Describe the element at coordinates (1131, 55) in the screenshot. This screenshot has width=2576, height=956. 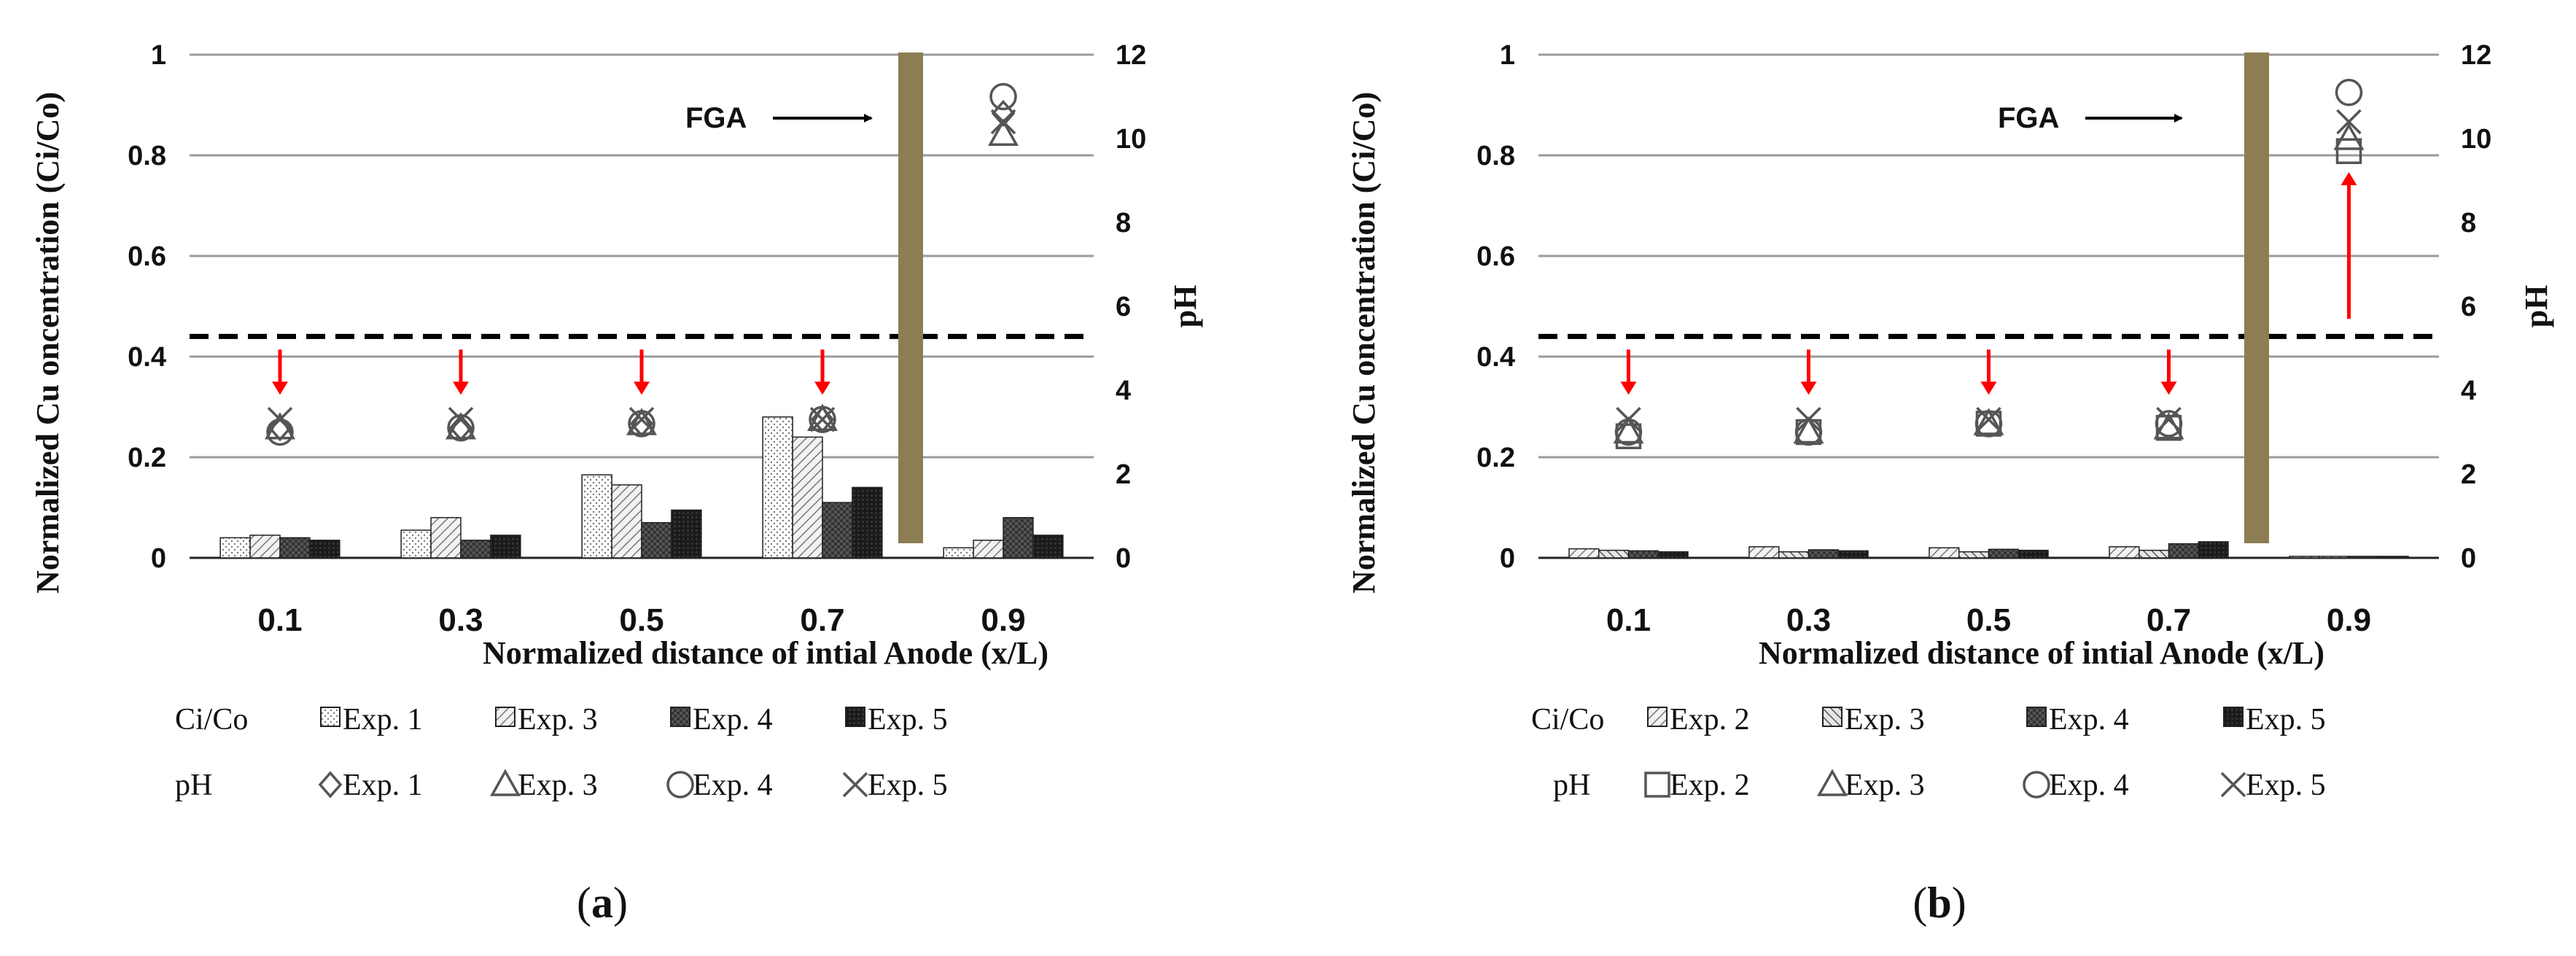
I see `y2-tick-label: 12` at that location.